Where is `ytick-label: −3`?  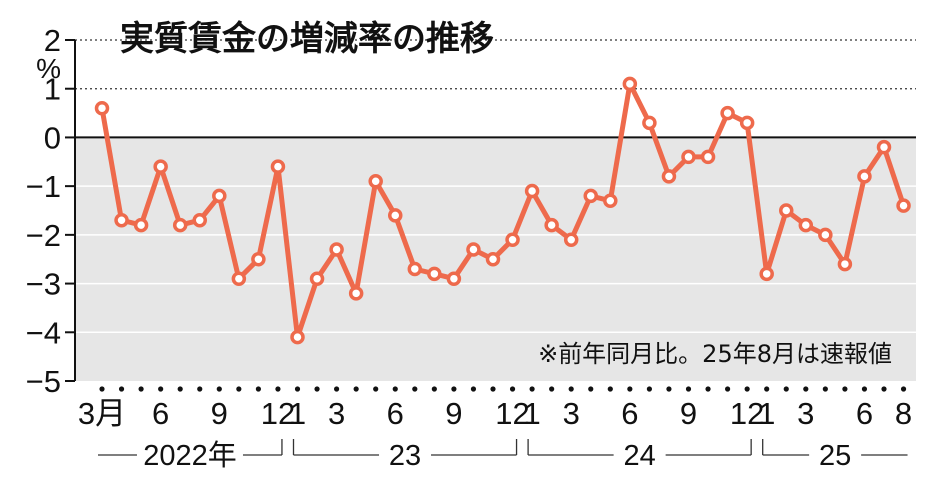 ytick-label: −3 is located at coordinates (43, 284).